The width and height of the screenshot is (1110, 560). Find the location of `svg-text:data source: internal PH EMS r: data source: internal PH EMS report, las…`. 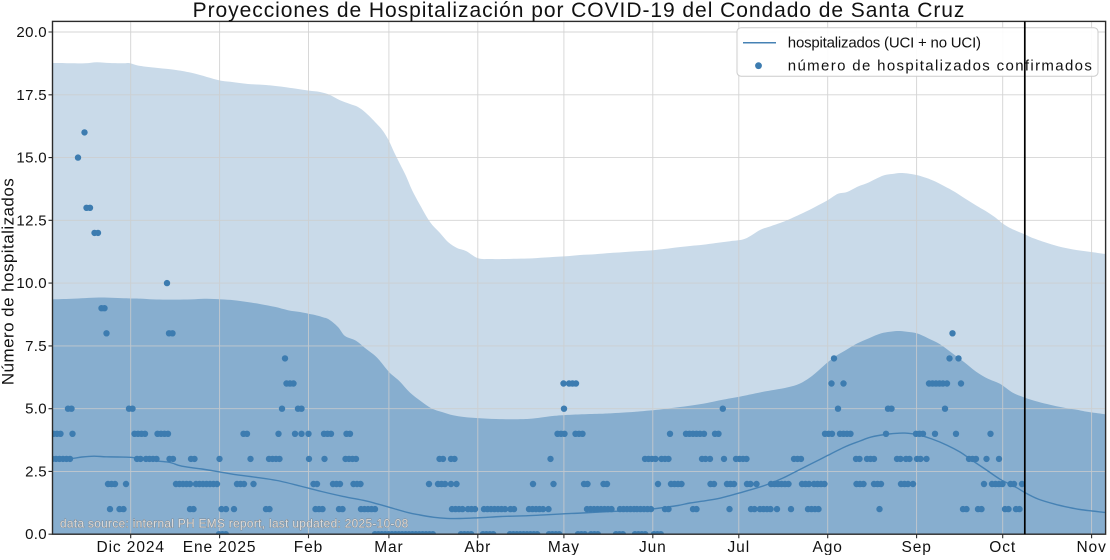

svg-text:data source: internal PH EMS r: data source: internal PH EMS report, las… is located at coordinates (234, 524).